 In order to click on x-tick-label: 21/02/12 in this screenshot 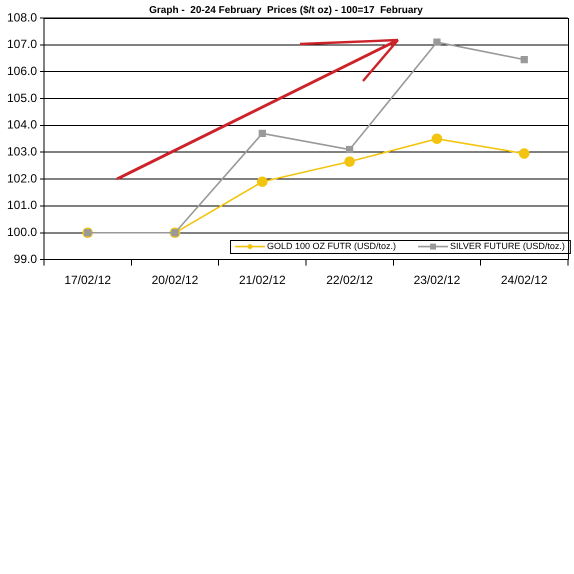, I will do `click(262, 280)`.